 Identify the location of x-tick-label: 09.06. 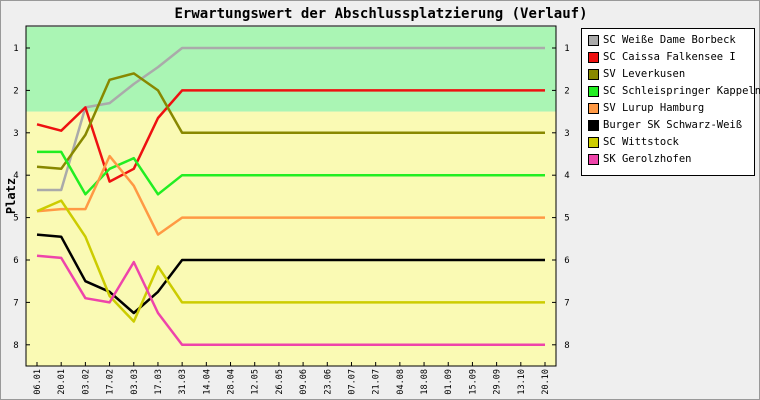
(304, 382).